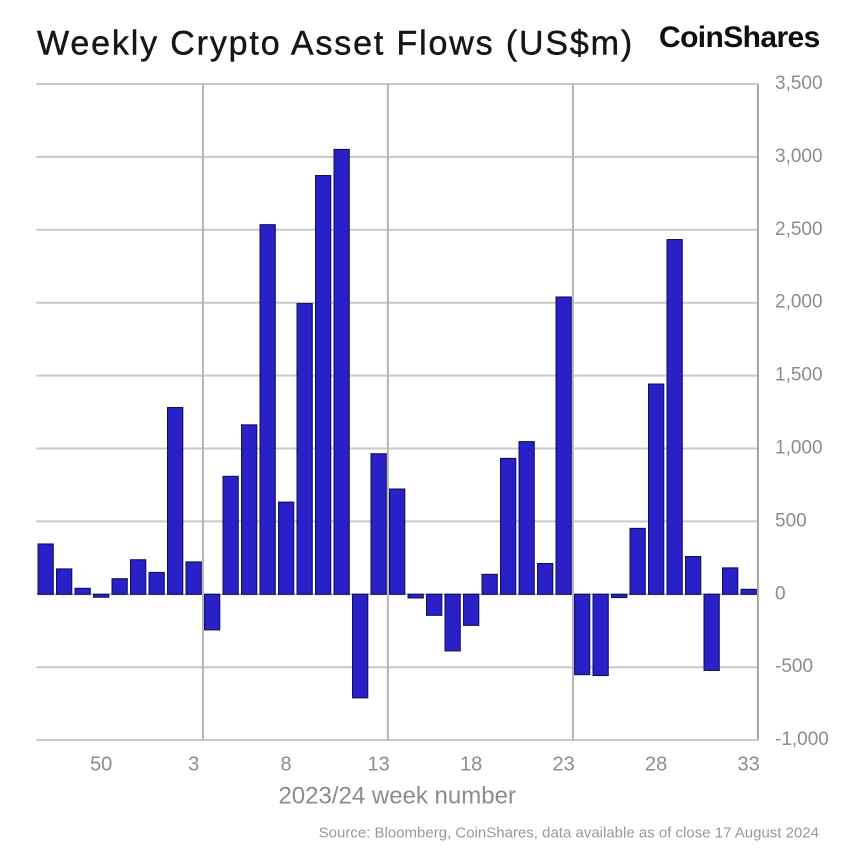 Image resolution: width=853 pixels, height=856 pixels. Describe the element at coordinates (397, 796) in the screenshot. I see `svg-text: 2023/24 week number` at that location.